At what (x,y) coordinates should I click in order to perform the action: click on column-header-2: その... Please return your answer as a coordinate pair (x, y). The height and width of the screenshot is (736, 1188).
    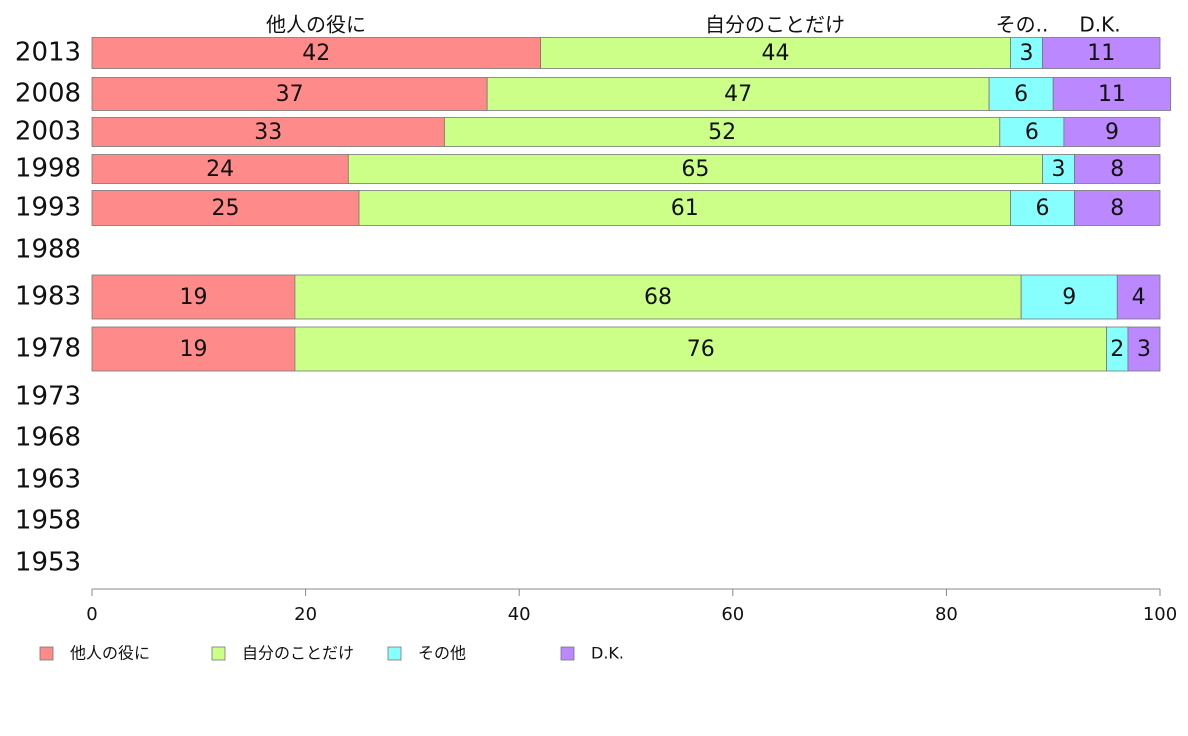
    Looking at the image, I should click on (1022, 25).